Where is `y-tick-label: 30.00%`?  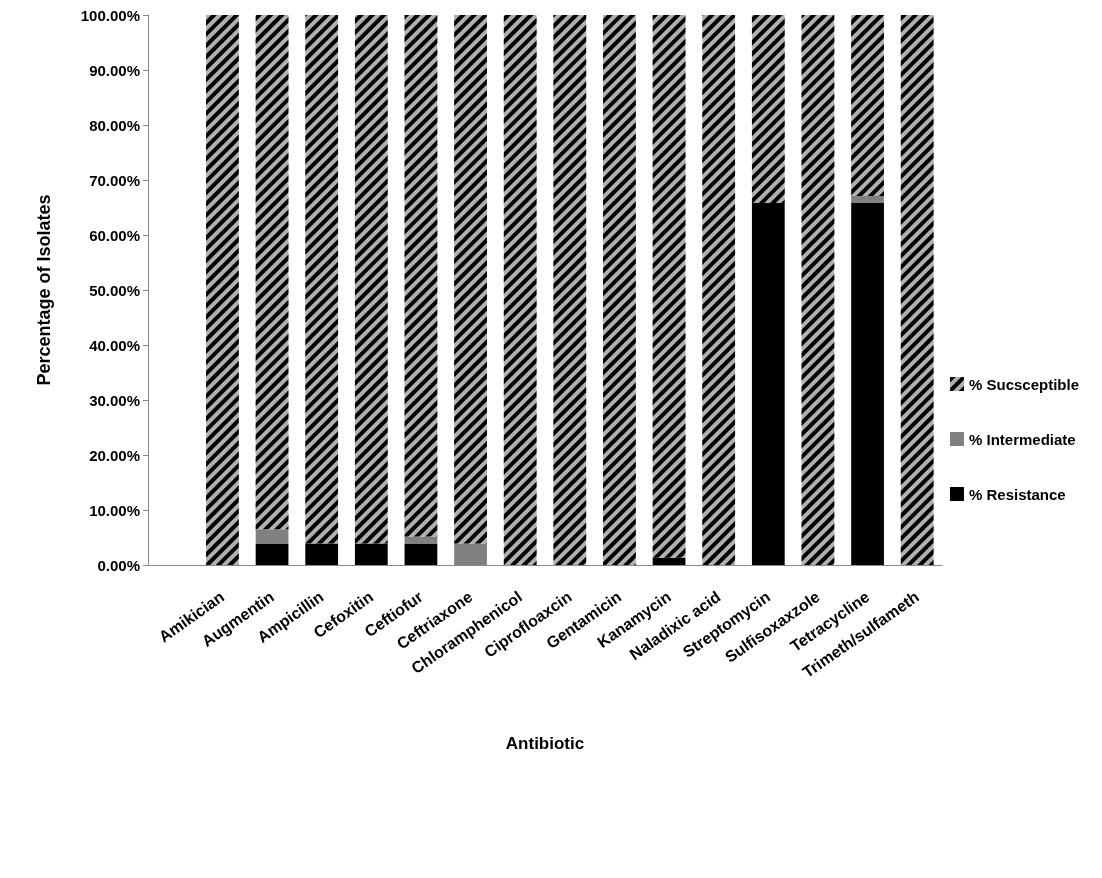
y-tick-label: 30.00% is located at coordinates (114, 400).